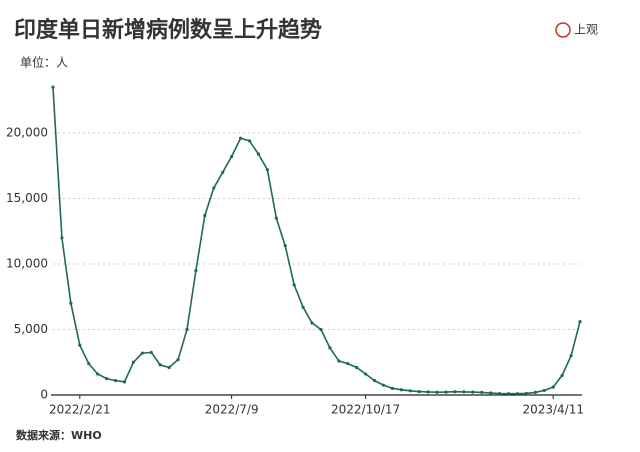 This screenshot has height=452, width=640. Describe the element at coordinates (80, 410) in the screenshot. I see `x-tick-label: 2022/2/21` at that location.